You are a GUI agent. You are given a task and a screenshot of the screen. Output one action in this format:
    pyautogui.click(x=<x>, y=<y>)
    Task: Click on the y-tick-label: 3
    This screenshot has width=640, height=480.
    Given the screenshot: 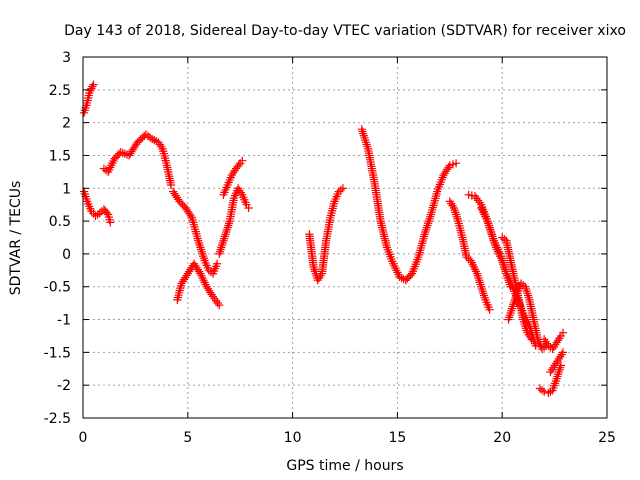 What is the action you would take?
    pyautogui.click(x=66, y=58)
    